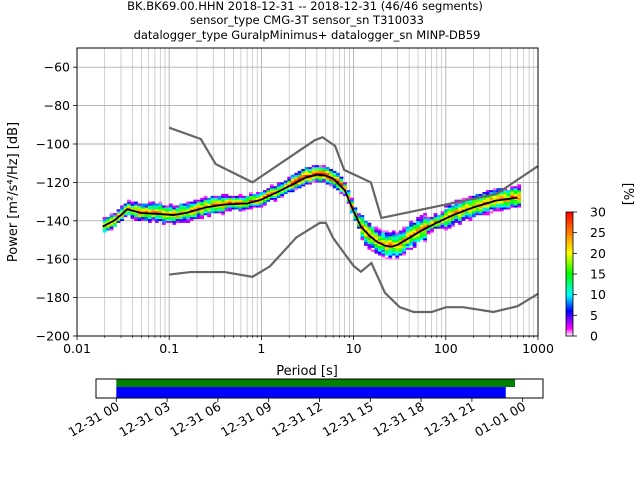 The height and width of the screenshot is (480, 640). What do you see at coordinates (53, 220) in the screenshot?
I see `y-tick-label: −140` at bounding box center [53, 220].